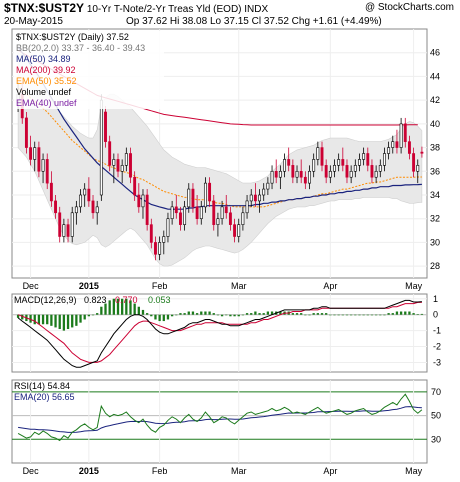  I want to click on macd-series, so click(220, 333).